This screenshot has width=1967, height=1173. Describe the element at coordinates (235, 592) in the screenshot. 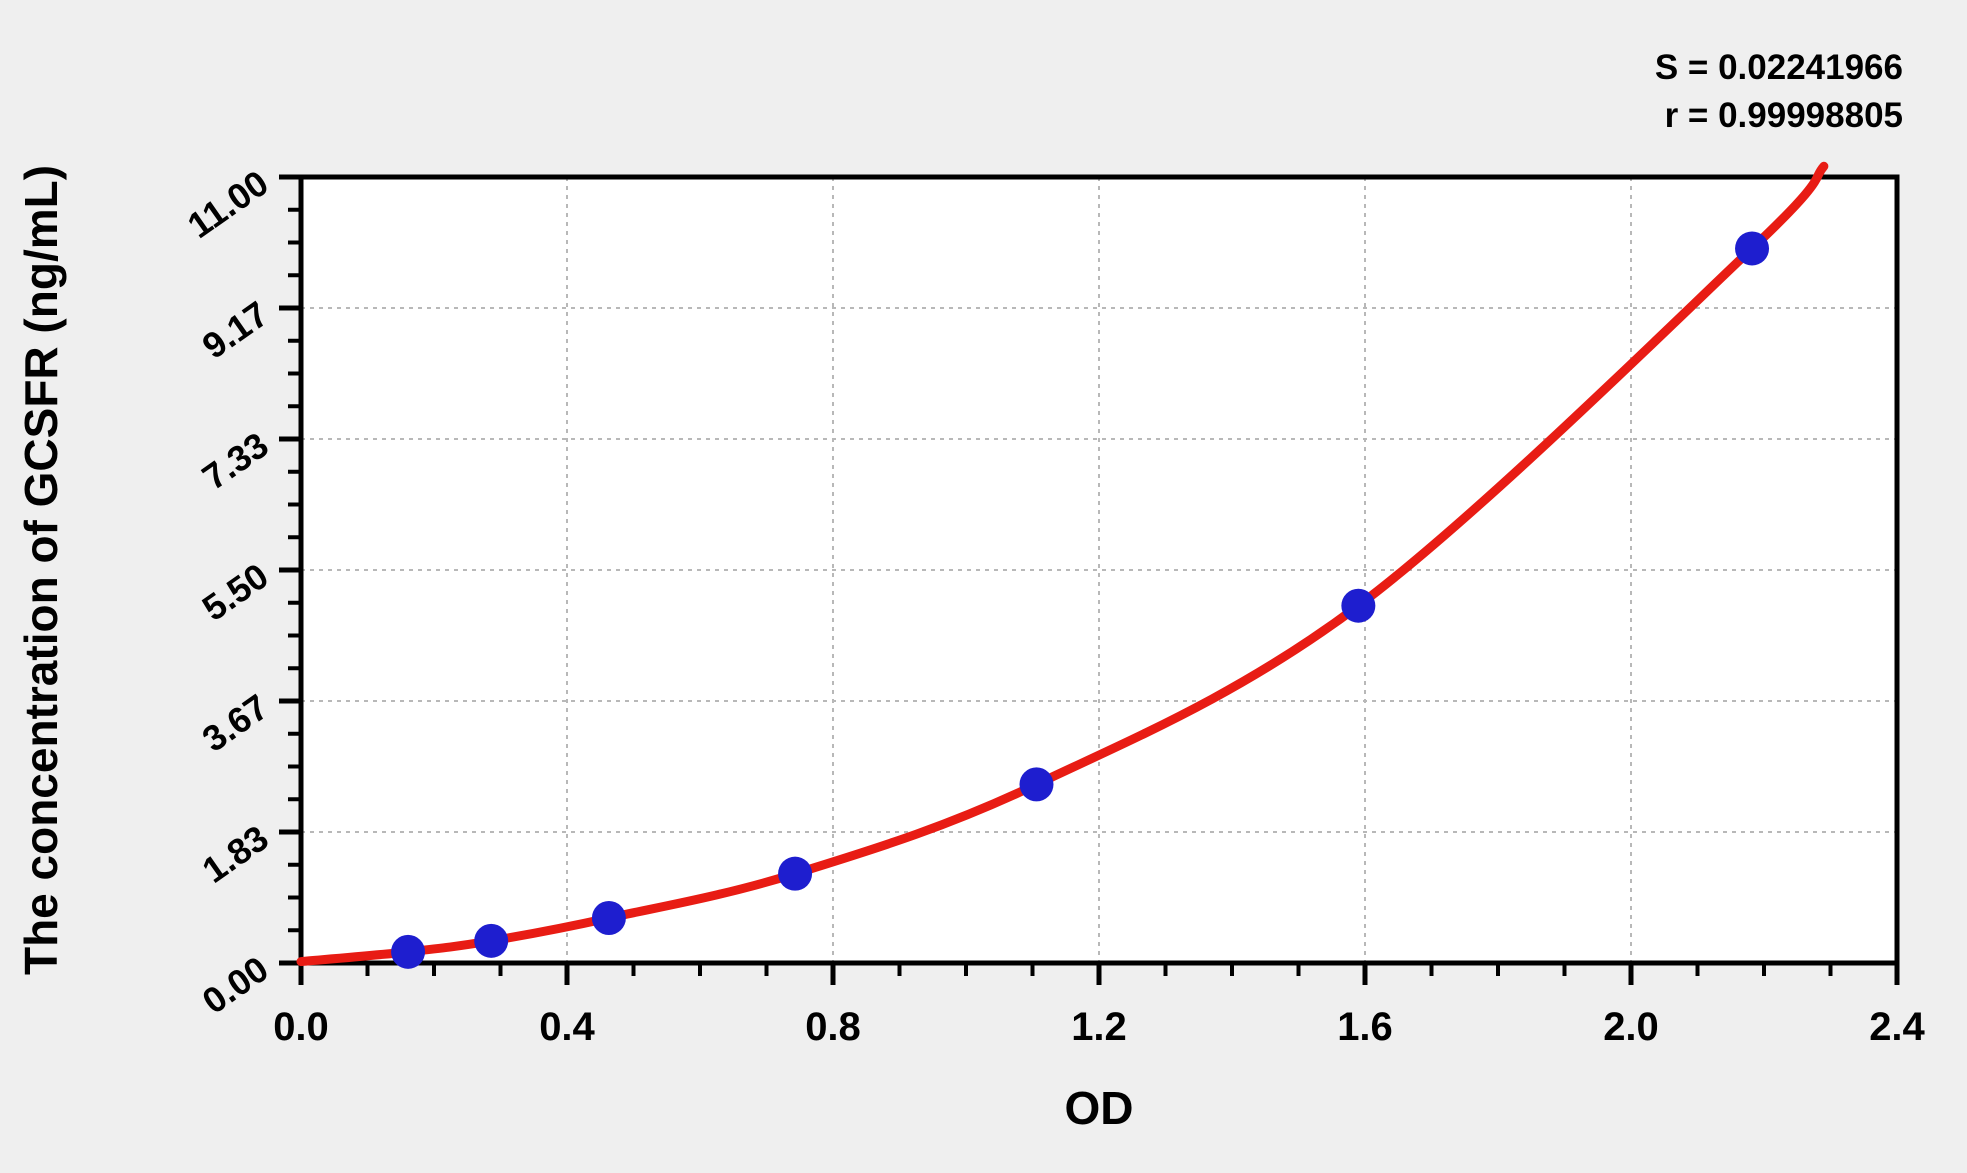

I see `y-tick-label: 5.50` at that location.